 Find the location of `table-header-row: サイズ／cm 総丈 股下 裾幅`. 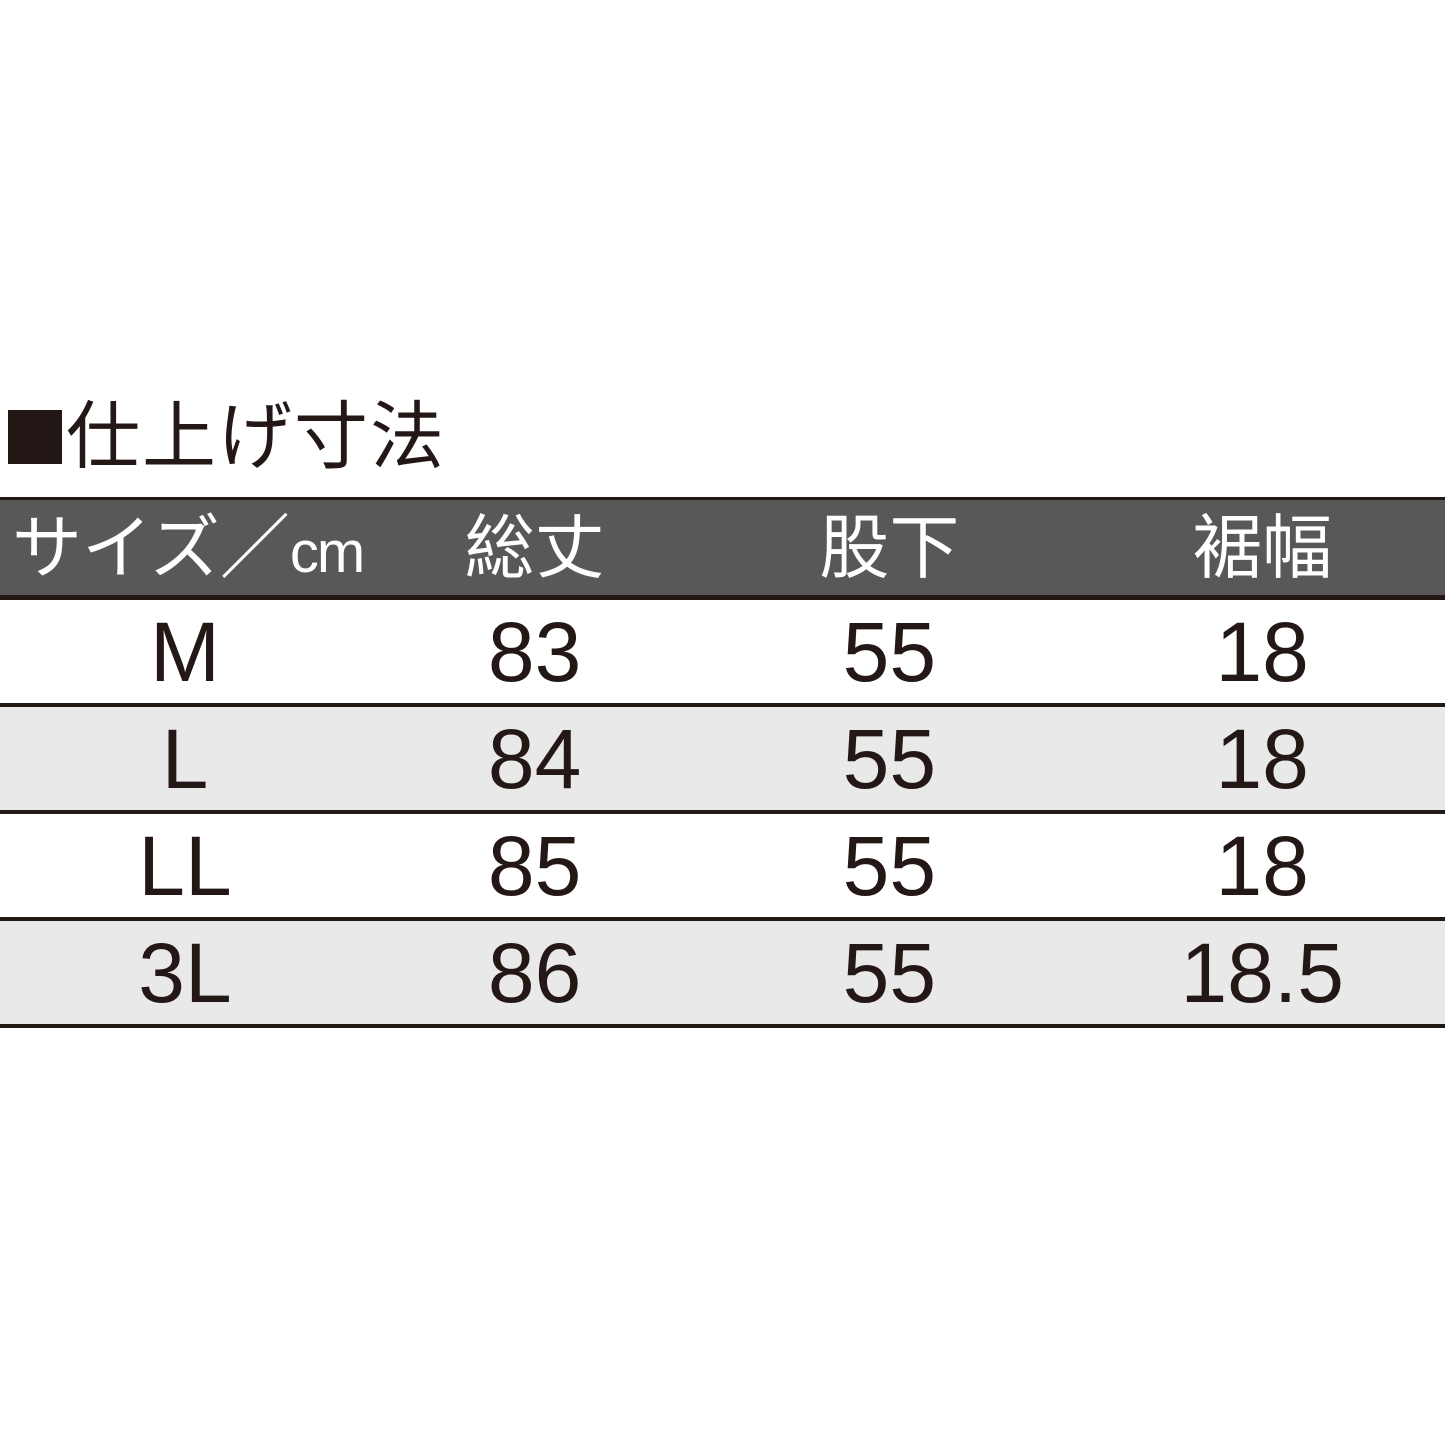

table-header-row: サイズ／cm 総丈 股下 裾幅 is located at coordinates (722, 548).